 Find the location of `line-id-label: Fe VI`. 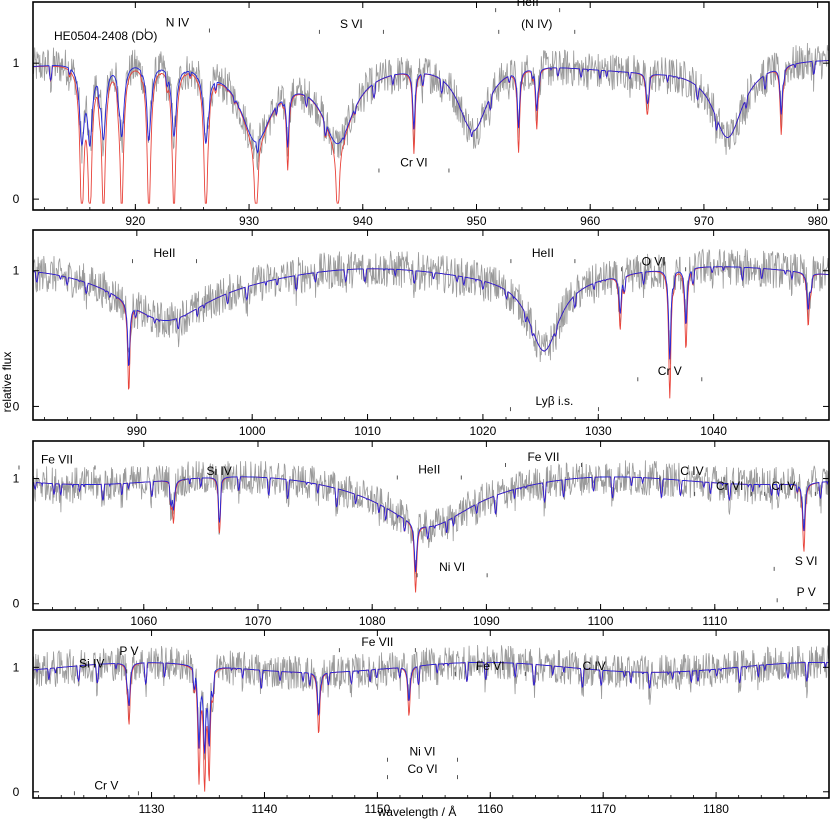

line-id-label: Fe VI is located at coordinates (490, 666).